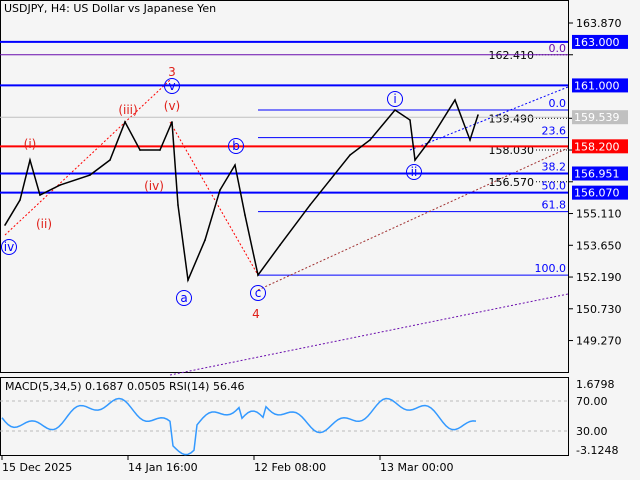  What do you see at coordinates (597, 42) in the screenshot?
I see `price-badge-label: 163.000` at bounding box center [597, 42].